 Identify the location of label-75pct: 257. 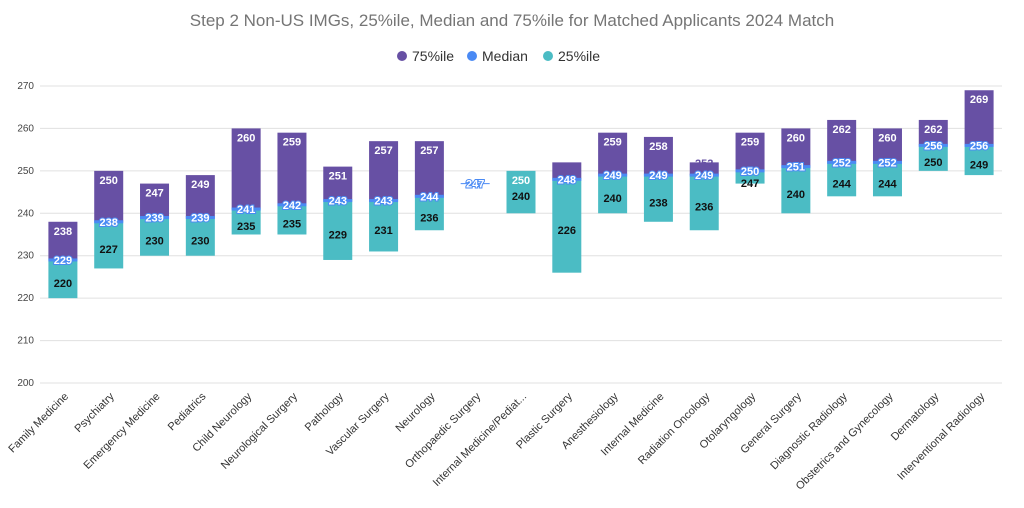
(429, 151).